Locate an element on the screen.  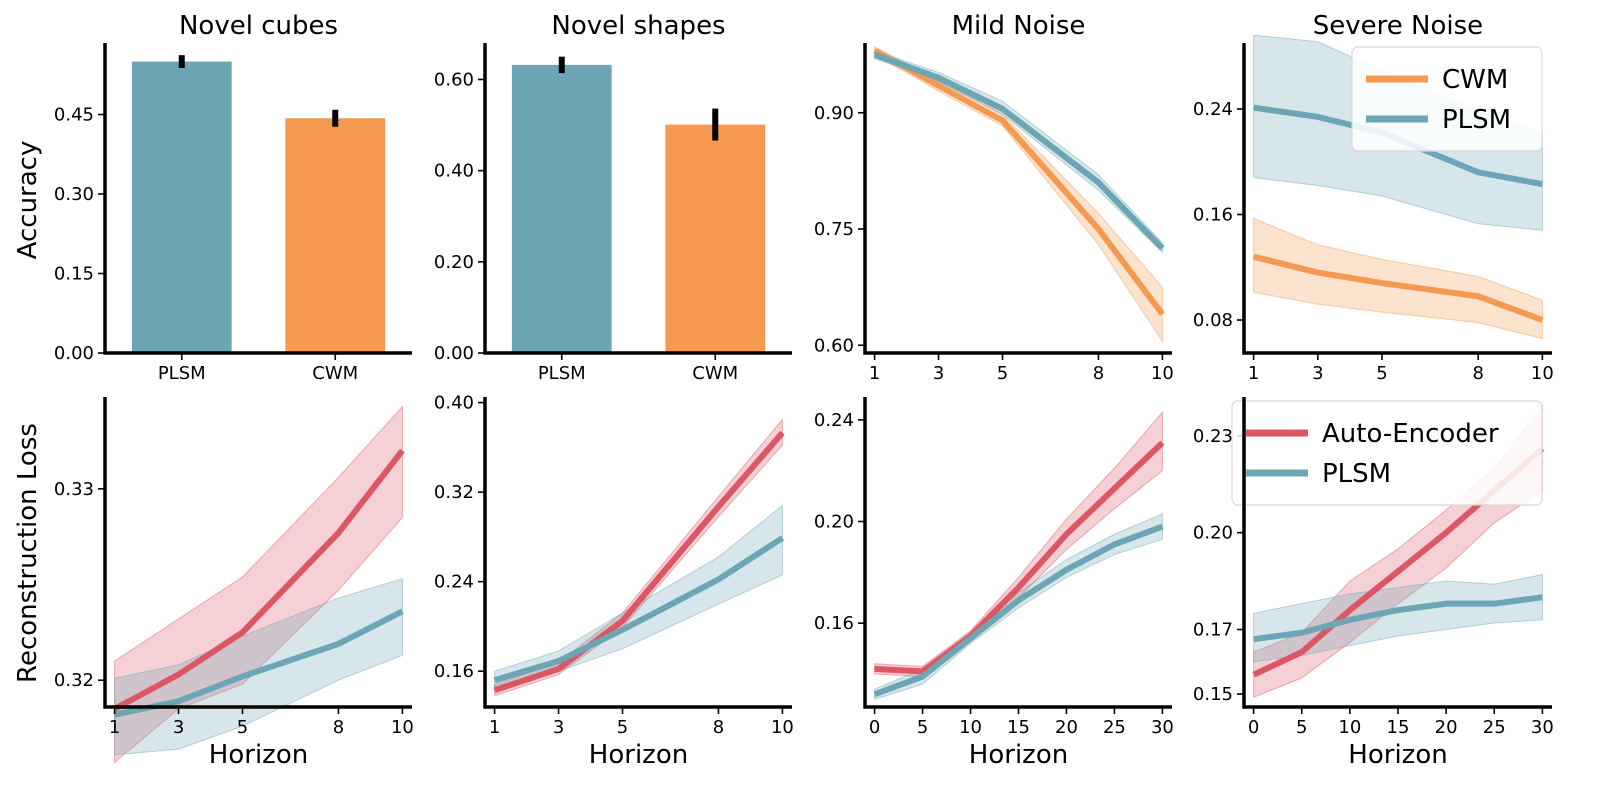
y-tick-label: 0.32 is located at coordinates (74, 680).